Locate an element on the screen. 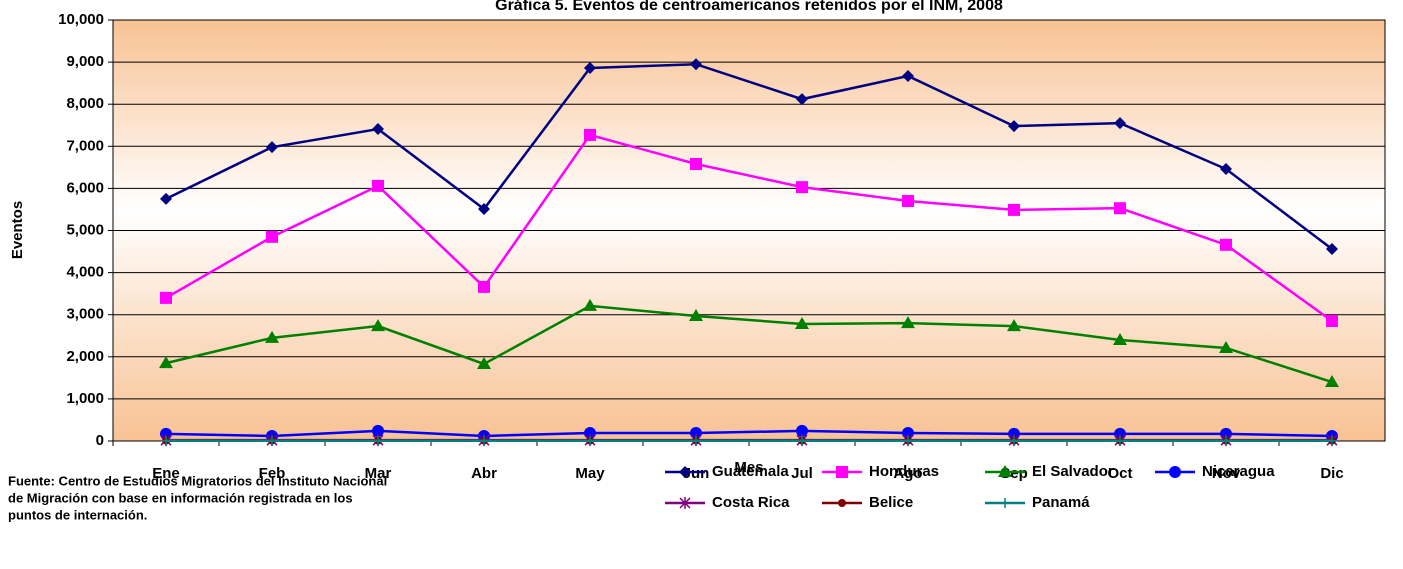 The image size is (1403, 569). legend-label: Costa Rica is located at coordinates (751, 502).